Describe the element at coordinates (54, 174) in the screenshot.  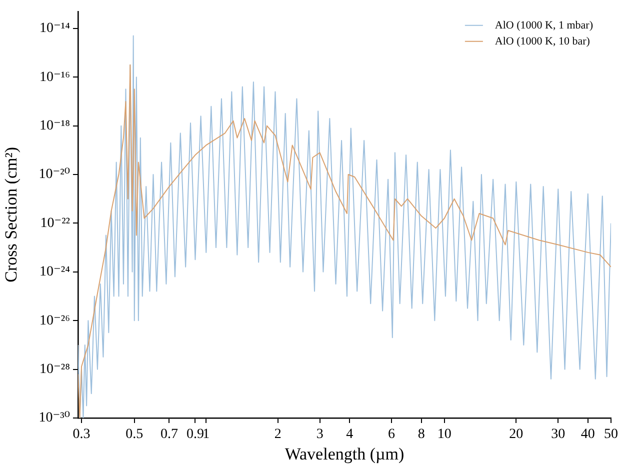
I see `y-tick-label: 10⁻²⁰` at that location.